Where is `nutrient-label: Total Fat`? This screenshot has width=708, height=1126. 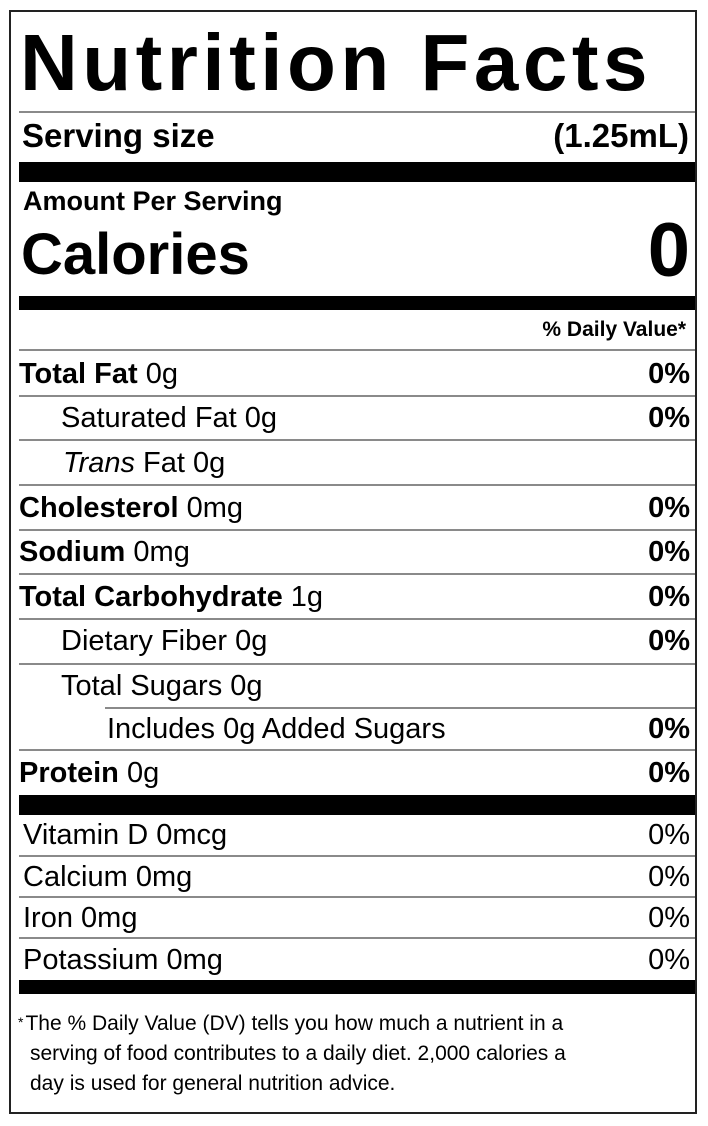
nutrient-label: Total Fat is located at coordinates (78, 373).